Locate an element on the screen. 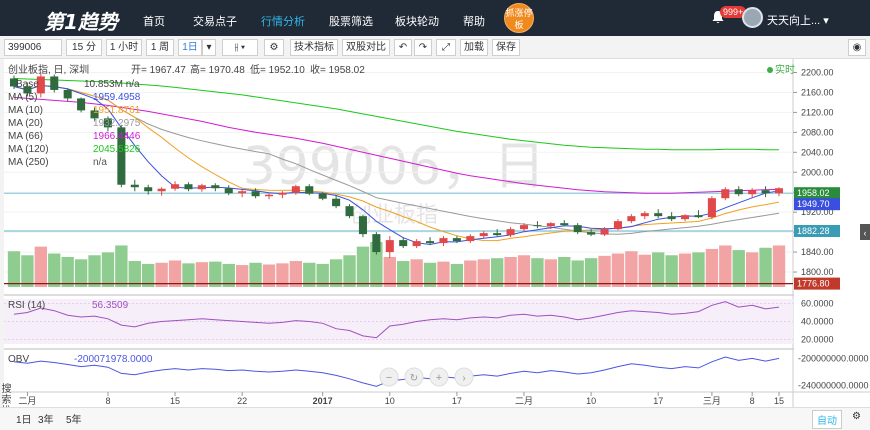 This screenshot has height=430, width=870. support-price-tag-bg is located at coordinates (817, 230).